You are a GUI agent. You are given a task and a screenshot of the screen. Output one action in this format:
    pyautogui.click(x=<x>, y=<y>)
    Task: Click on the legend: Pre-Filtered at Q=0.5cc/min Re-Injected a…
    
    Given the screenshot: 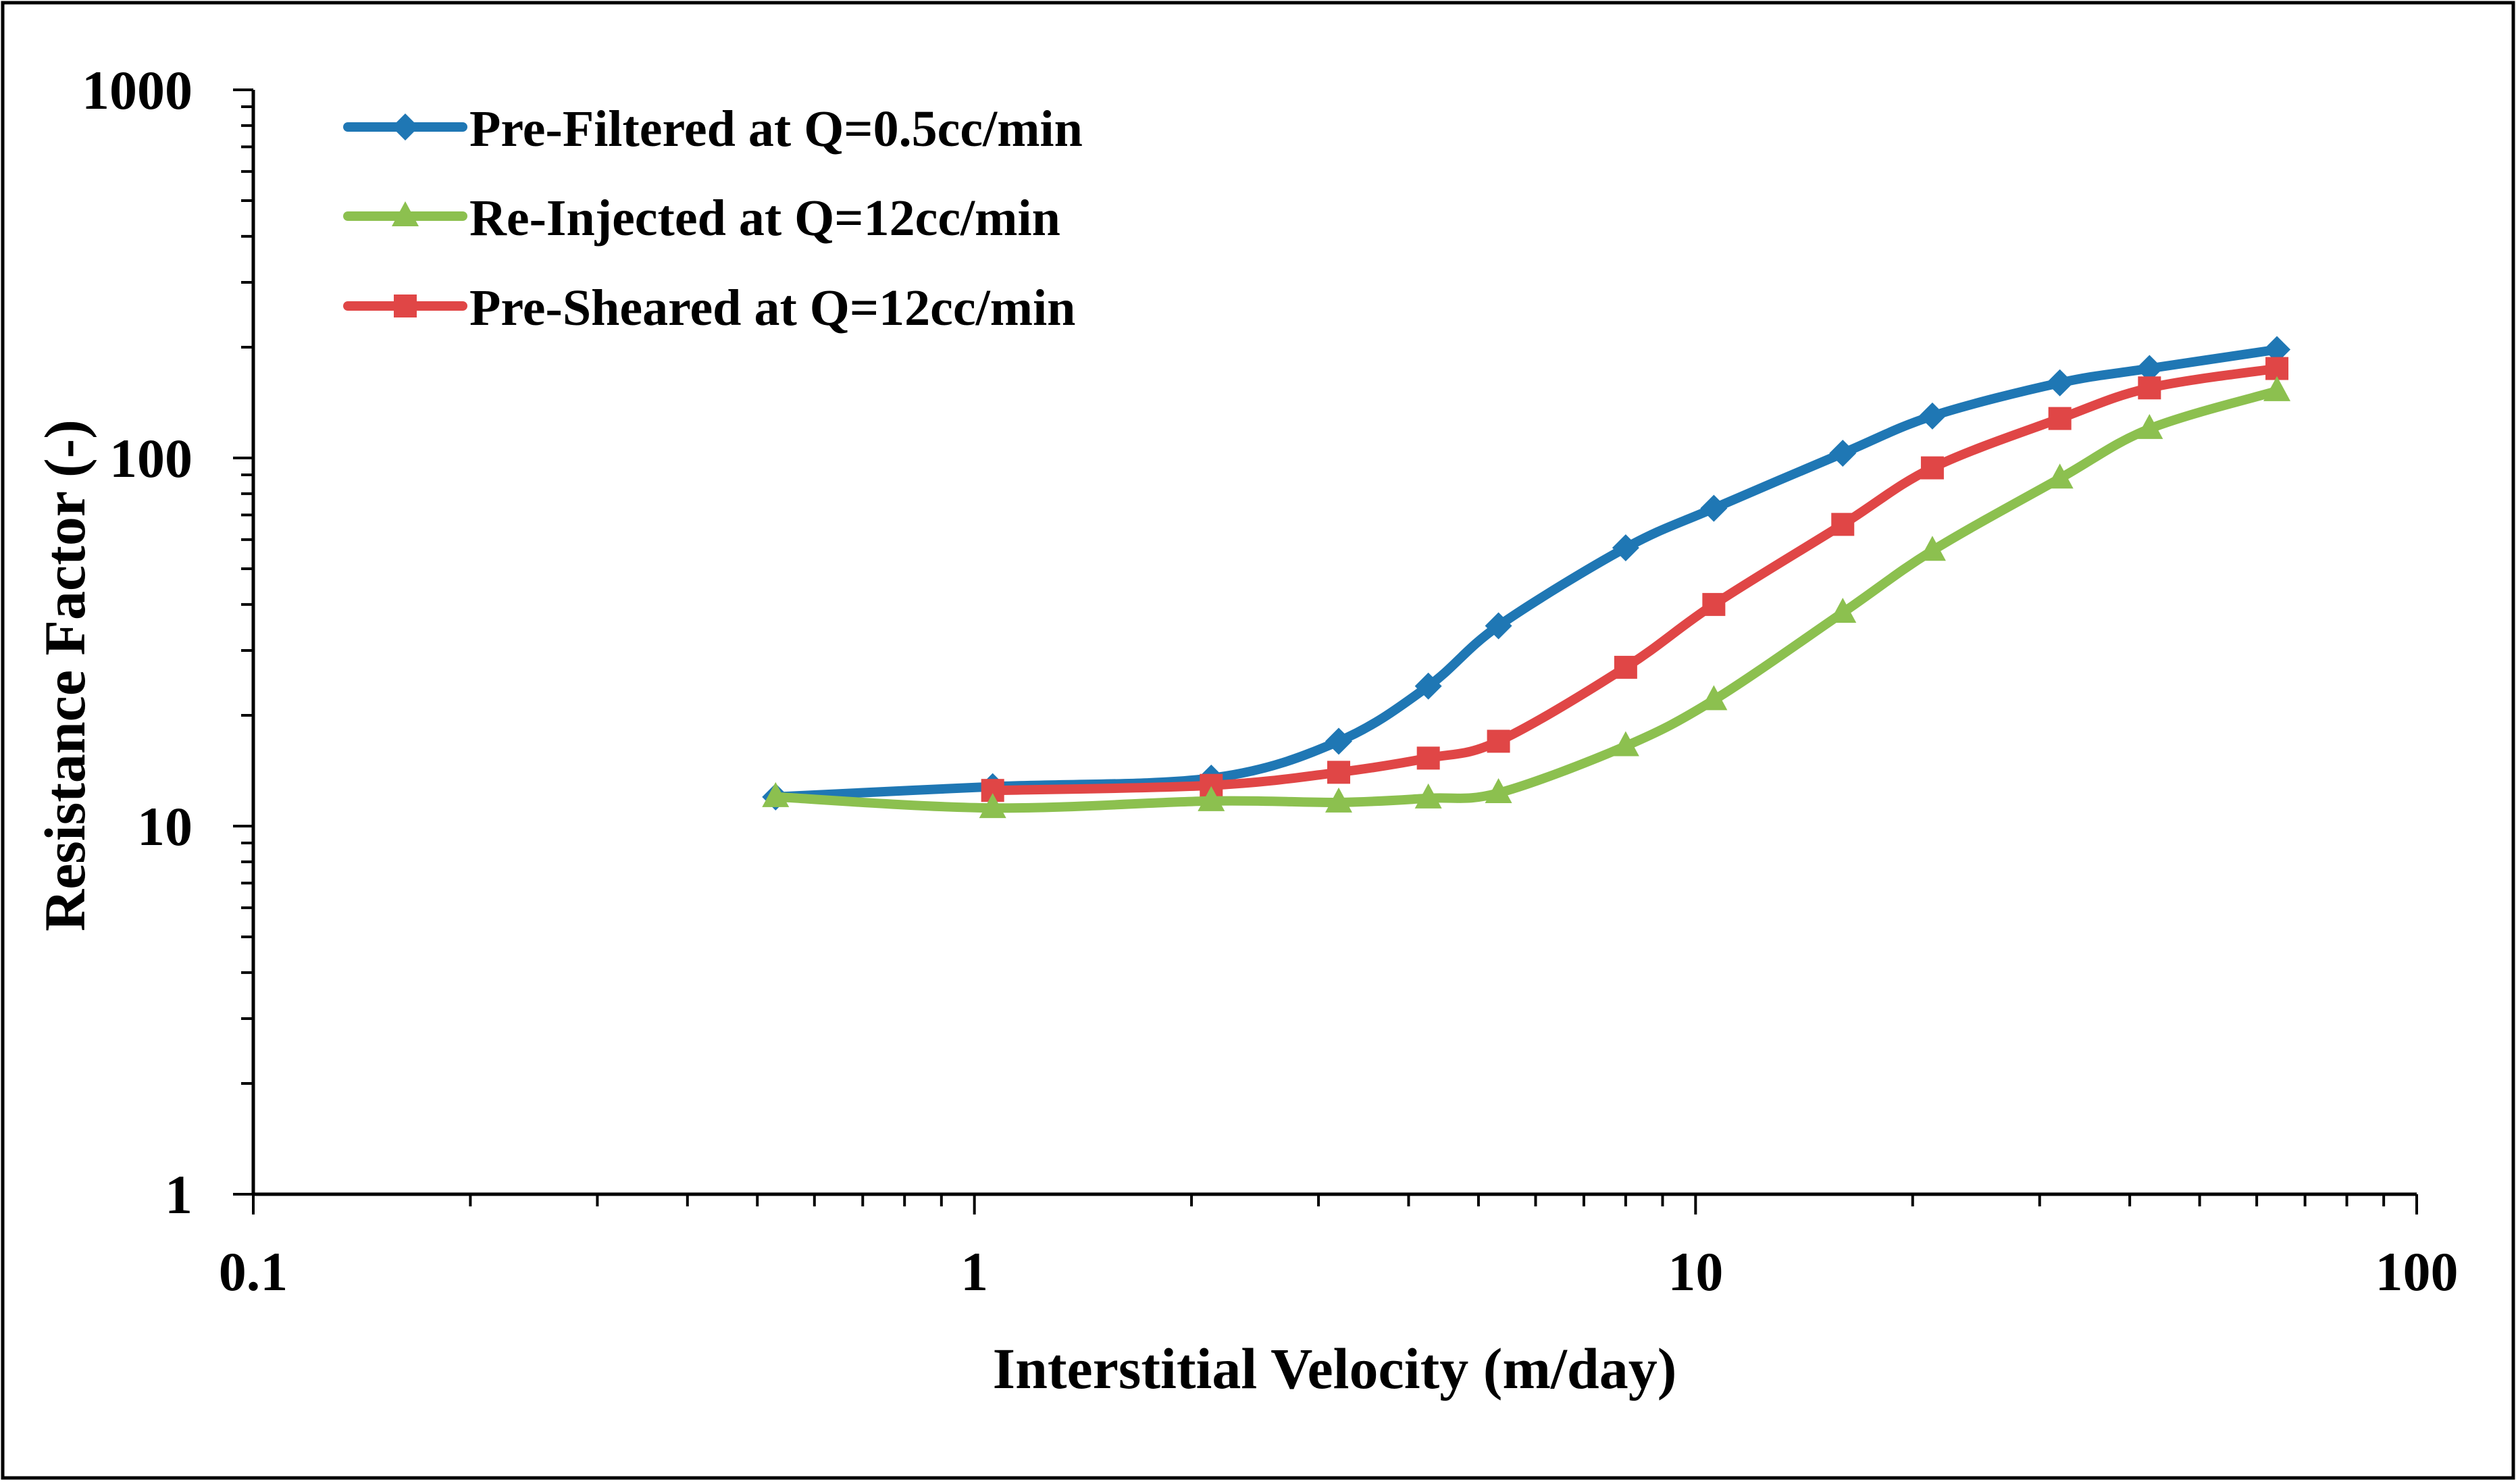 What is the action you would take?
    pyautogui.click(x=713, y=218)
    